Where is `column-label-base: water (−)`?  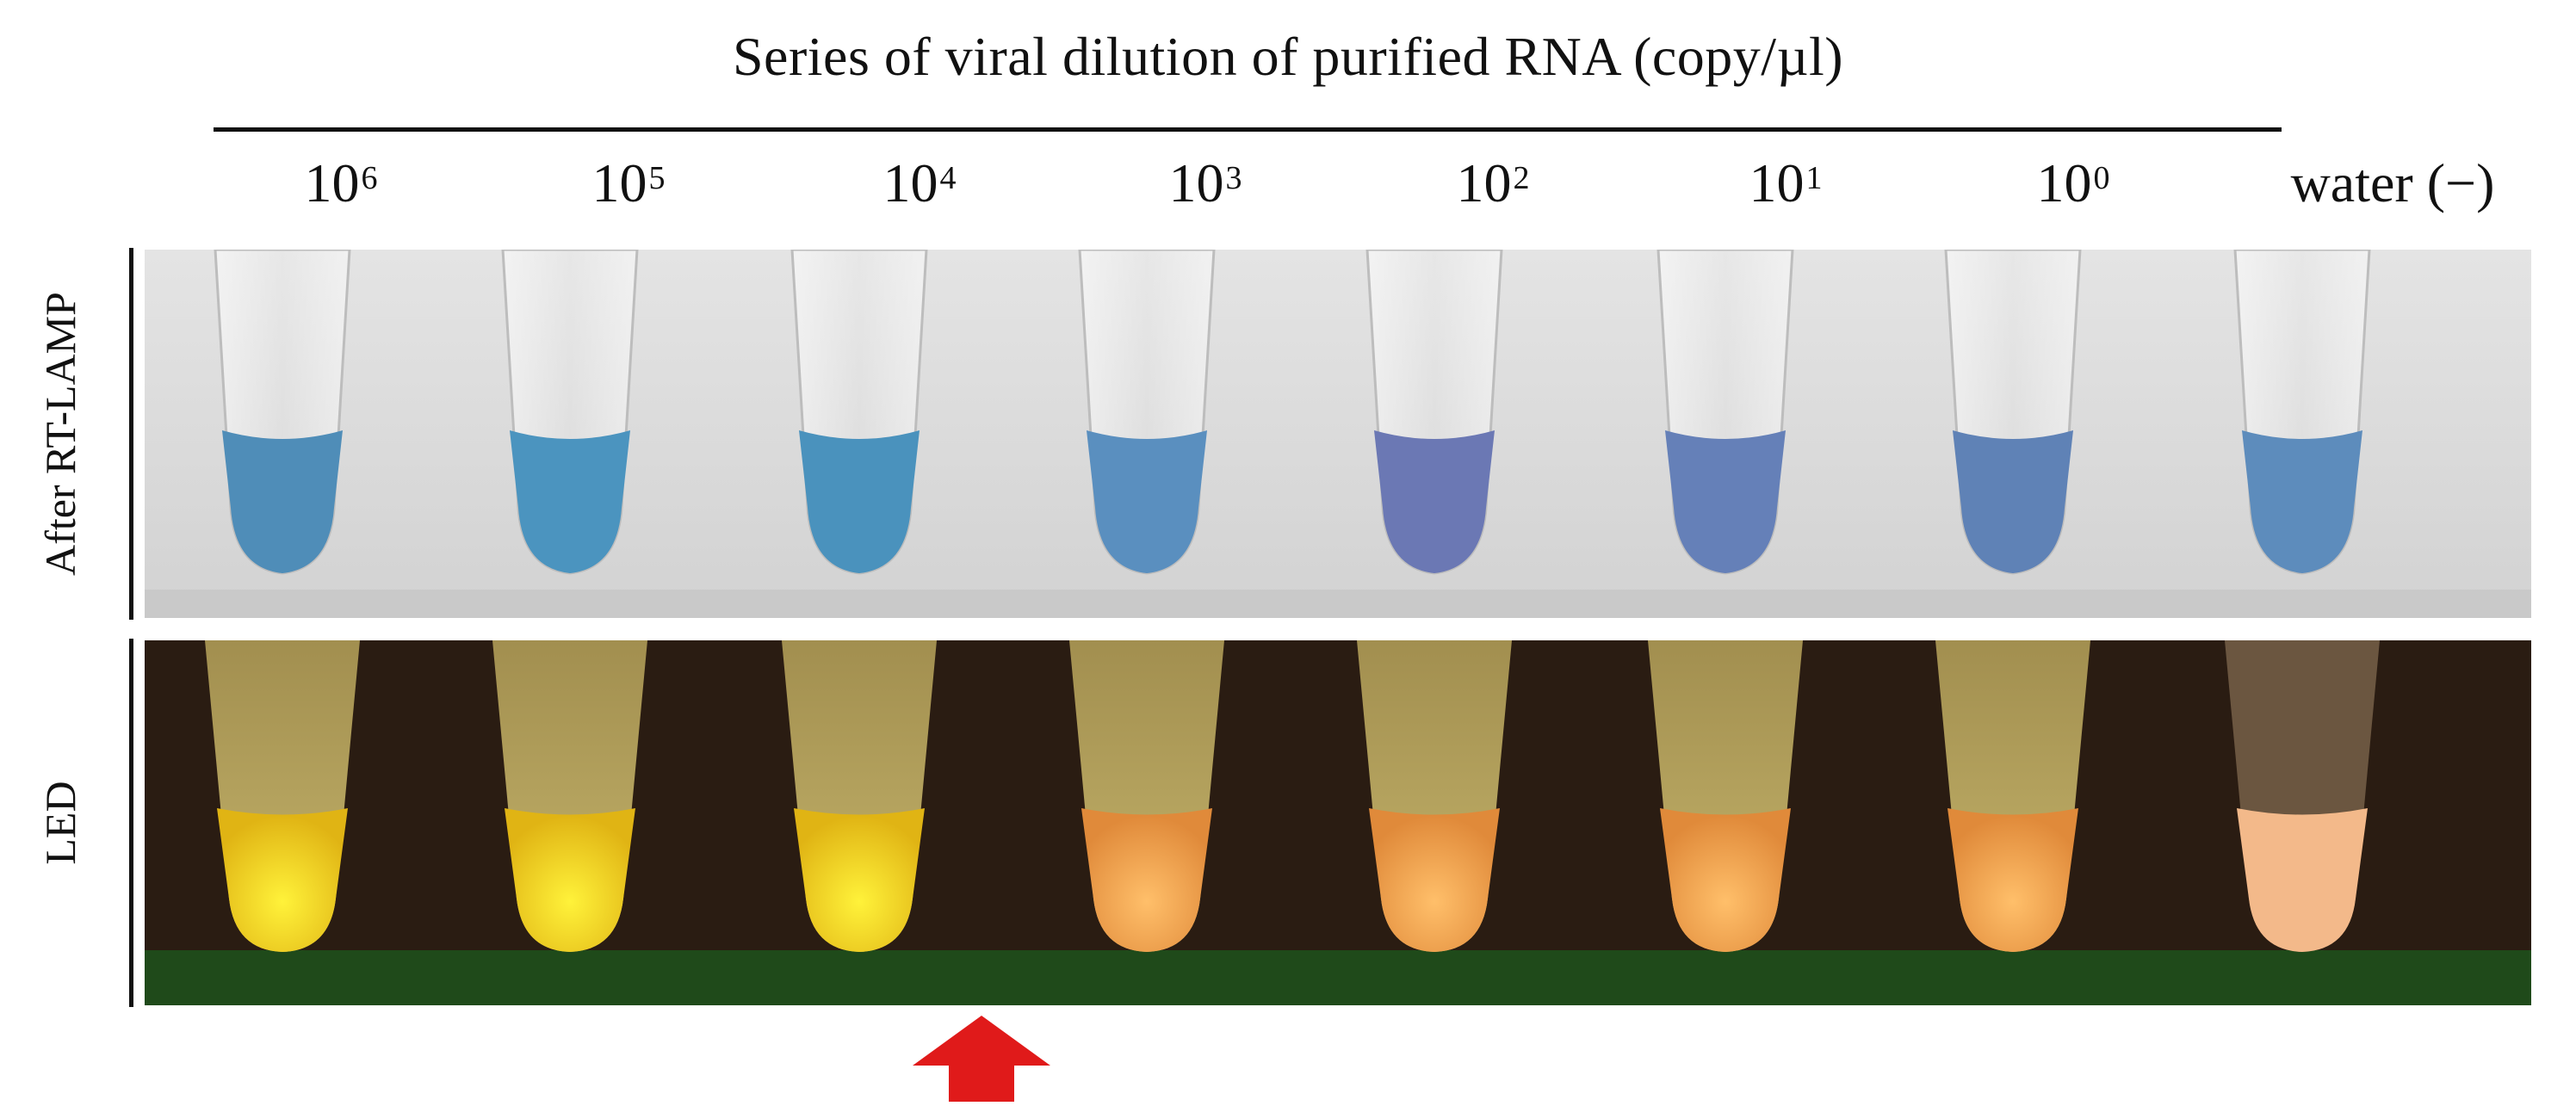
column-label-base: water (−) is located at coordinates (2392, 183).